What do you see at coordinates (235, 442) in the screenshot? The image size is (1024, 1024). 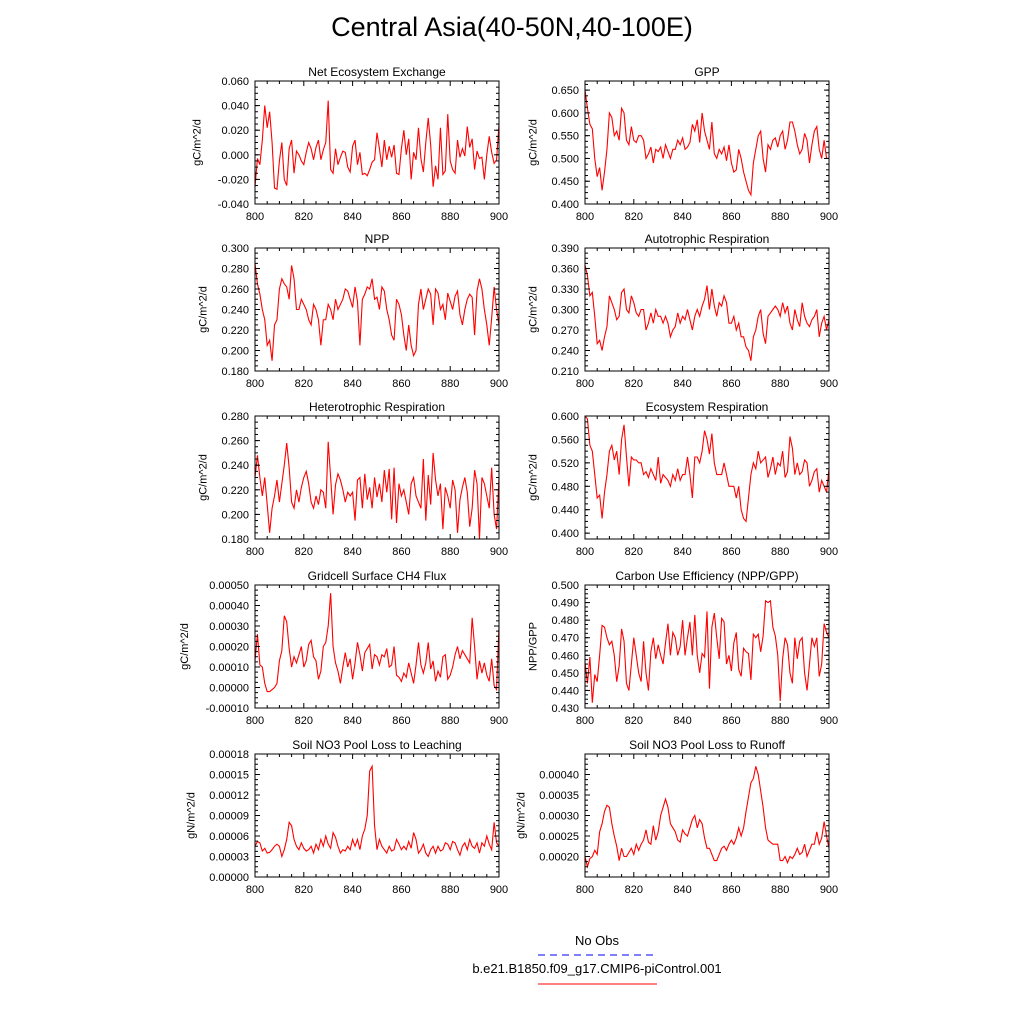 I see `y-tick-label: 0.260` at bounding box center [235, 442].